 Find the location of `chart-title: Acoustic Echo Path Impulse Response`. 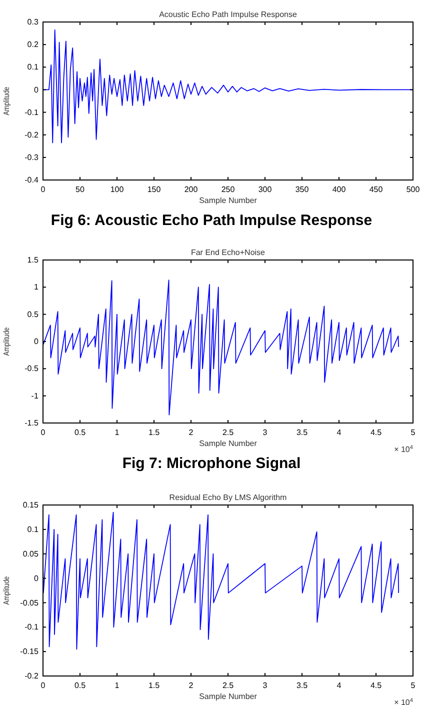

chart-title: Acoustic Echo Path Impulse Response is located at coordinates (228, 14).